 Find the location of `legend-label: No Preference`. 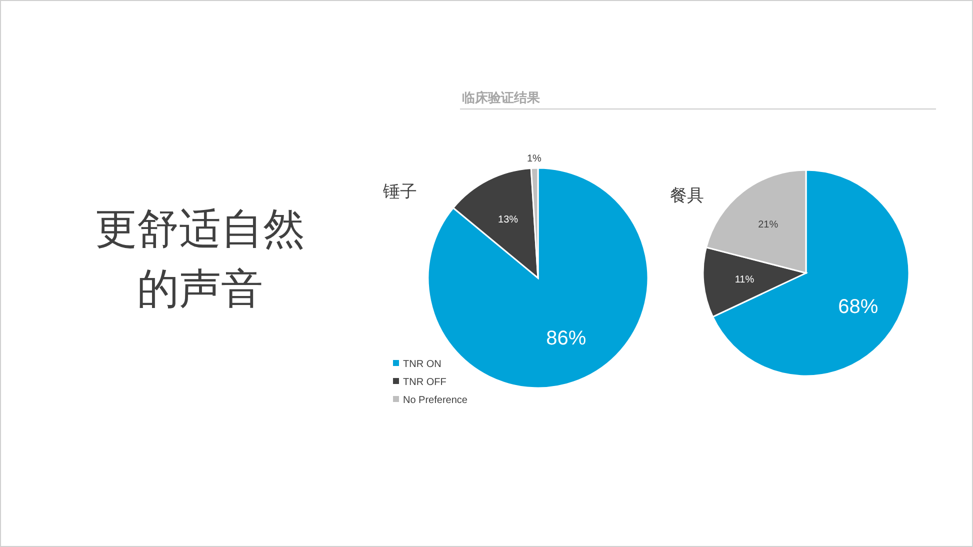

legend-label: No Preference is located at coordinates (435, 400).